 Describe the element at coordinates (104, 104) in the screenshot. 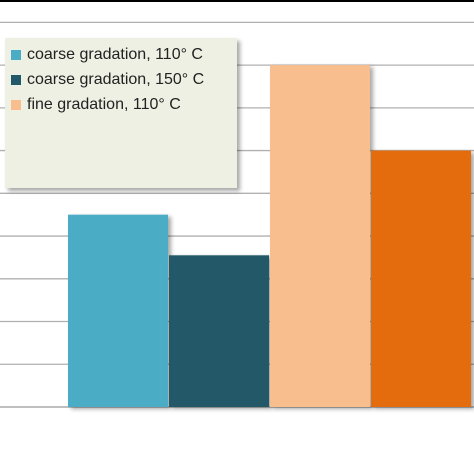

I see `legend-label: fine gradation, 110° C` at that location.